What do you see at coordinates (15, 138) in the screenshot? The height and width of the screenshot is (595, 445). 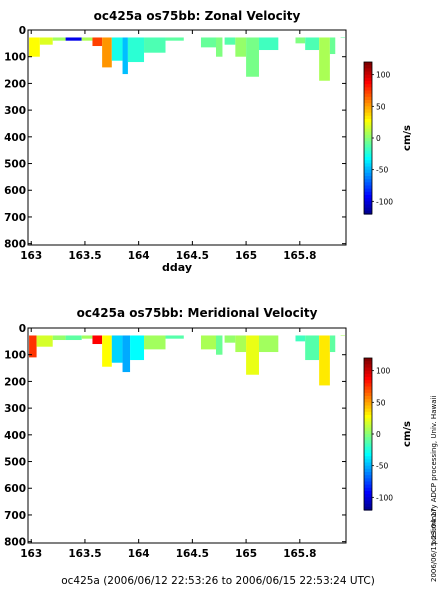 I see `y-tick-label: 400` at bounding box center [15, 138].